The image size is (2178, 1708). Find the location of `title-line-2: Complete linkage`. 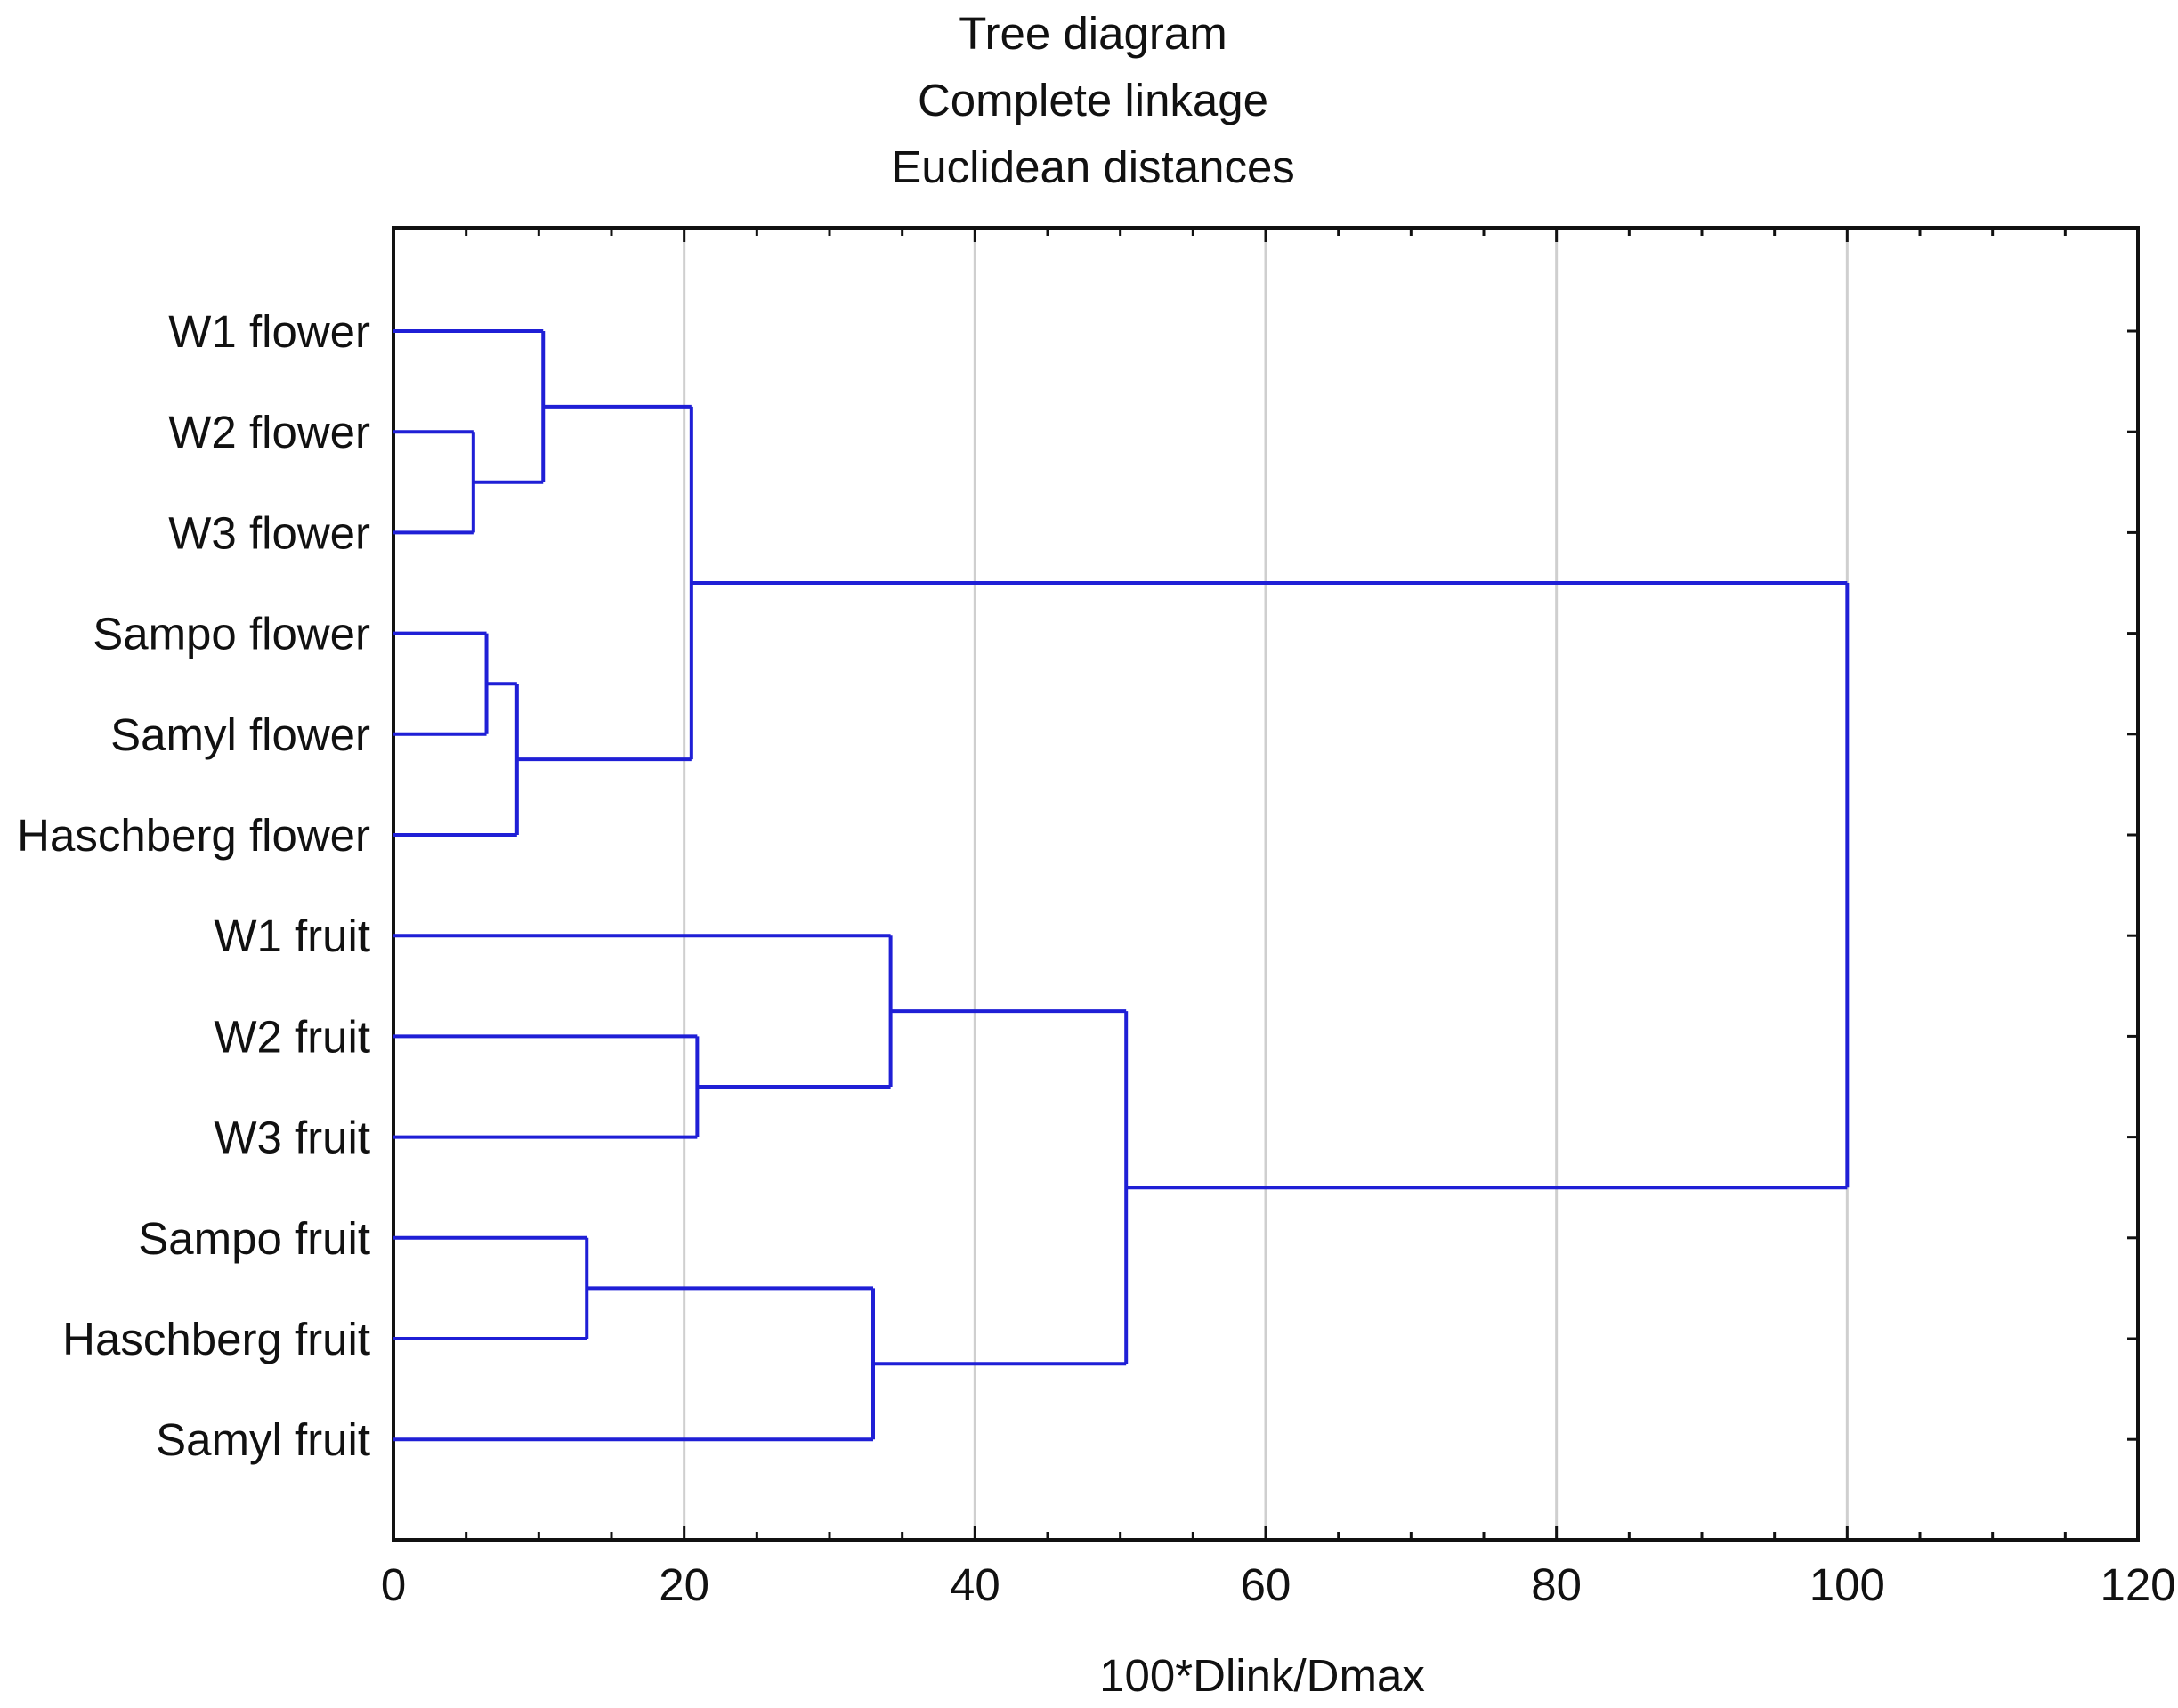

title-line-2: Complete linkage is located at coordinates (1093, 100).